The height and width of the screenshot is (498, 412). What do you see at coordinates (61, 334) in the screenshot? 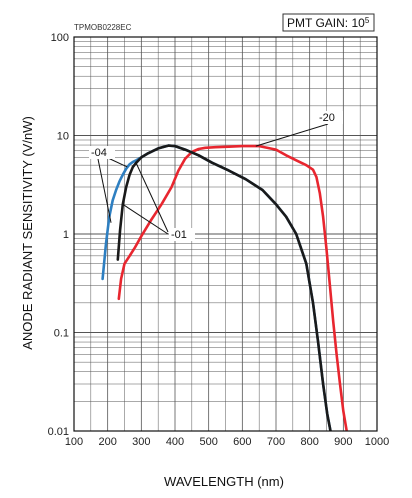
I see `y-tick-label: 0.1` at bounding box center [61, 334].